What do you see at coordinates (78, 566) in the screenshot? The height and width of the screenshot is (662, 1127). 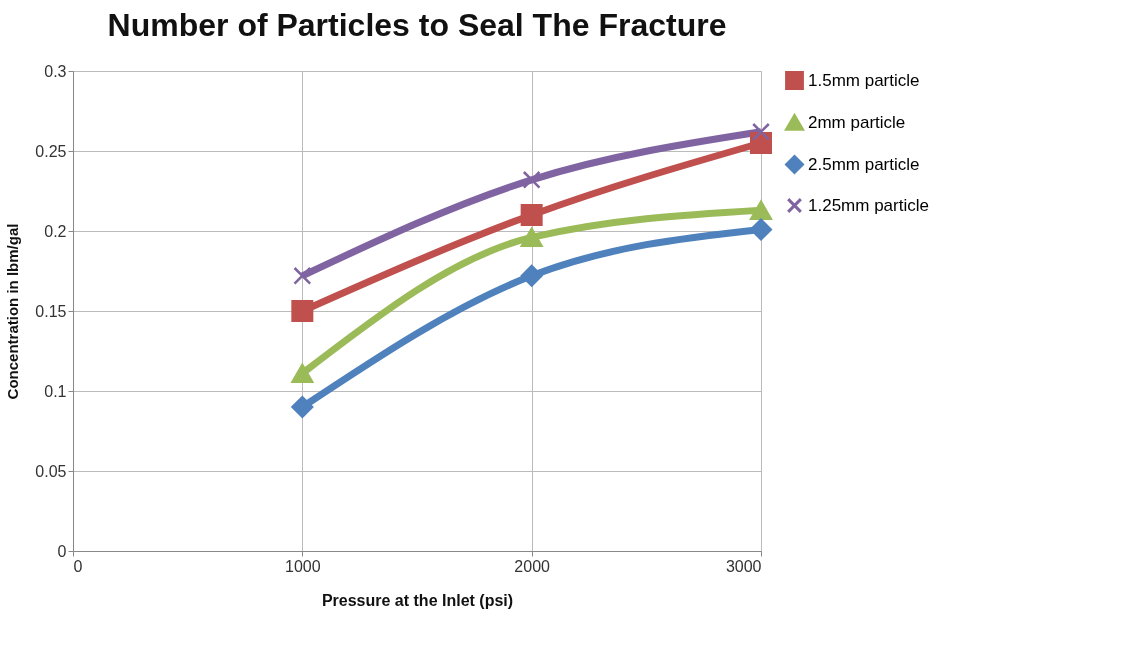 I see `x-tick-label: 0` at bounding box center [78, 566].